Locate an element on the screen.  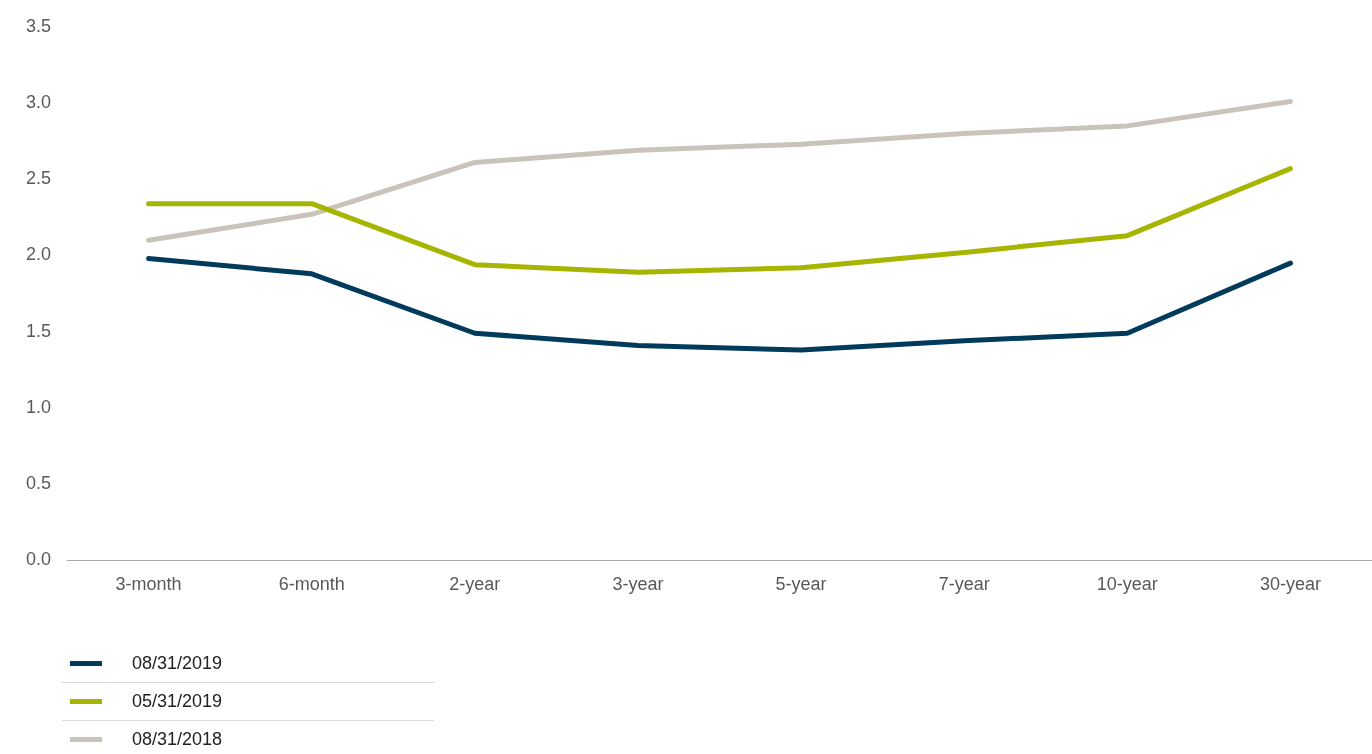
x-tick-label: 3-year is located at coordinates (638, 584).